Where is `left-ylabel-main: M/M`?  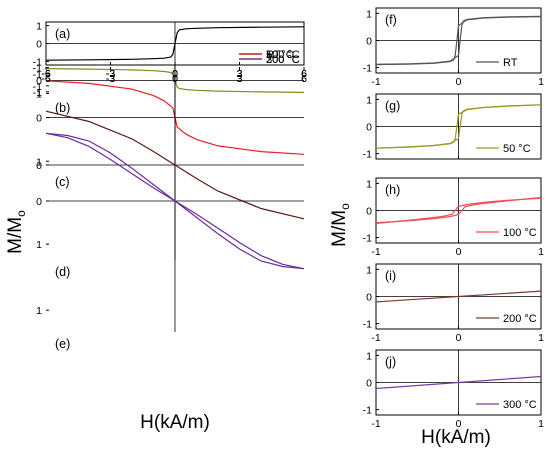
left-ylabel-main: M/M is located at coordinates (15, 235).